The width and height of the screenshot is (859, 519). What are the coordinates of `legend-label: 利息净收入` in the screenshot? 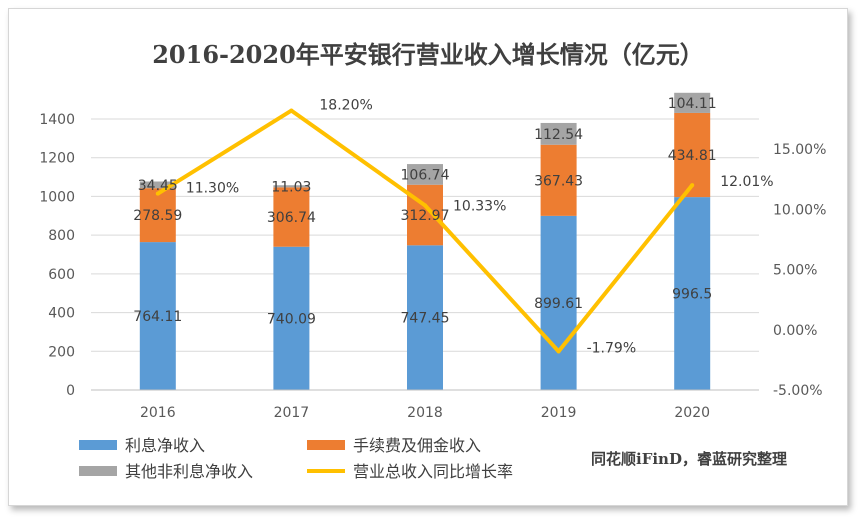 It's located at (165, 445).